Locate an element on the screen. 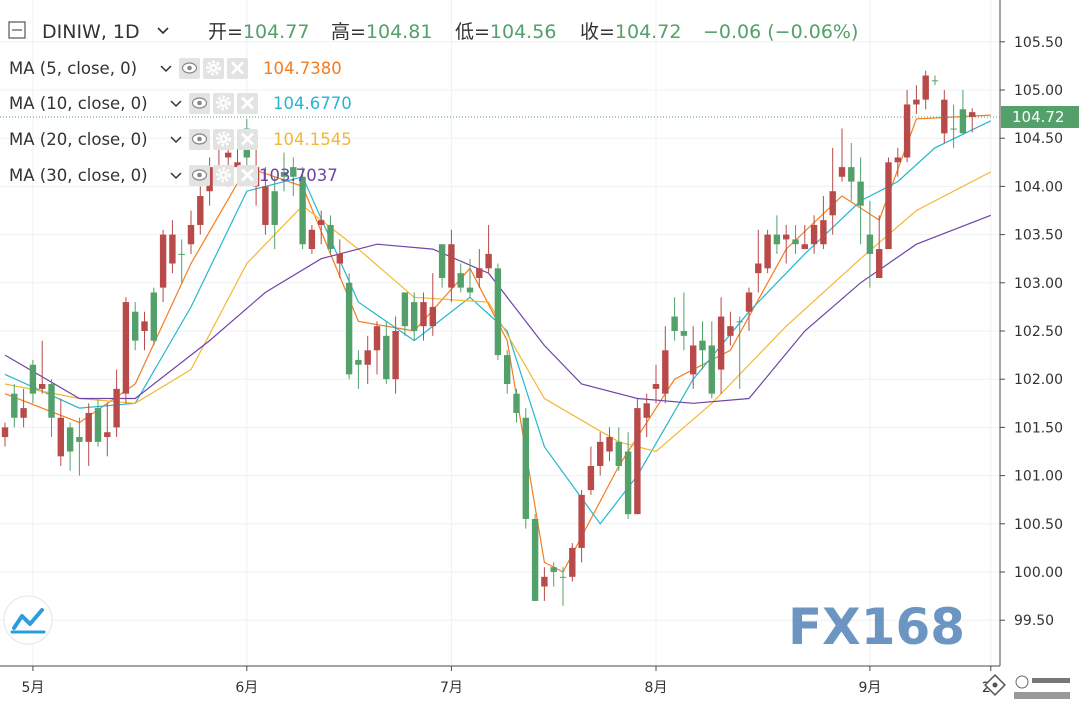 The image size is (1082, 711). collapse-legend-button is located at coordinates (17, 30).